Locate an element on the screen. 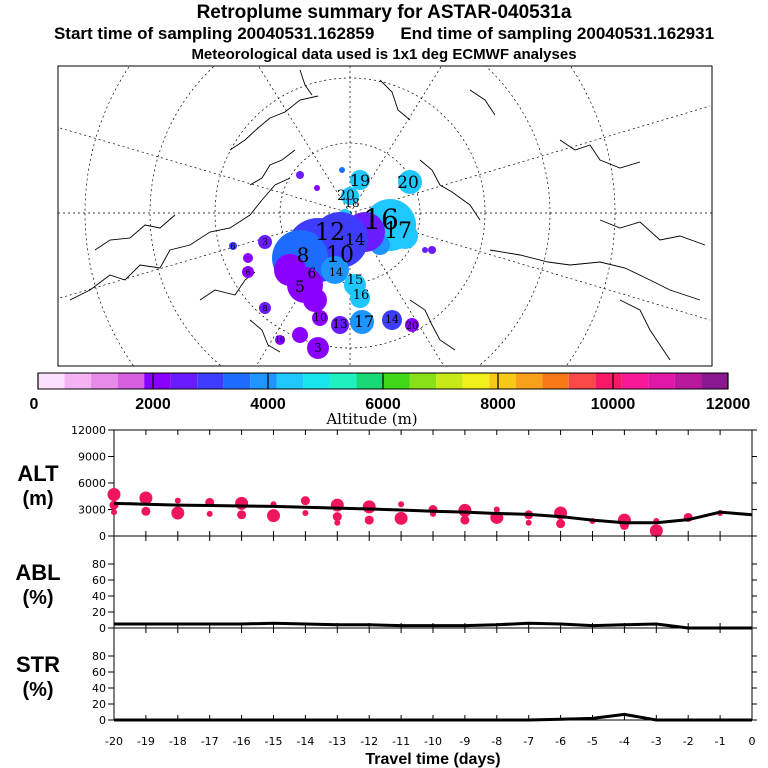  y-tick-label: 40 is located at coordinates (99, 596).